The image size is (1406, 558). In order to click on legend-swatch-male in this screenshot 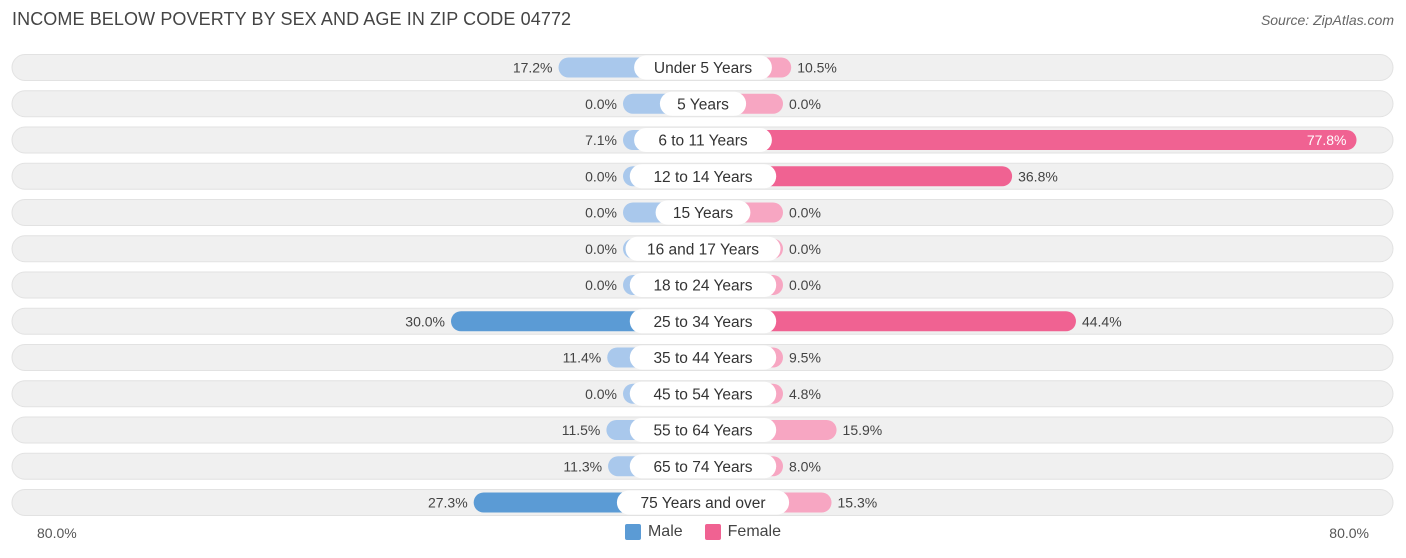, I will do `click(632, 532)`.